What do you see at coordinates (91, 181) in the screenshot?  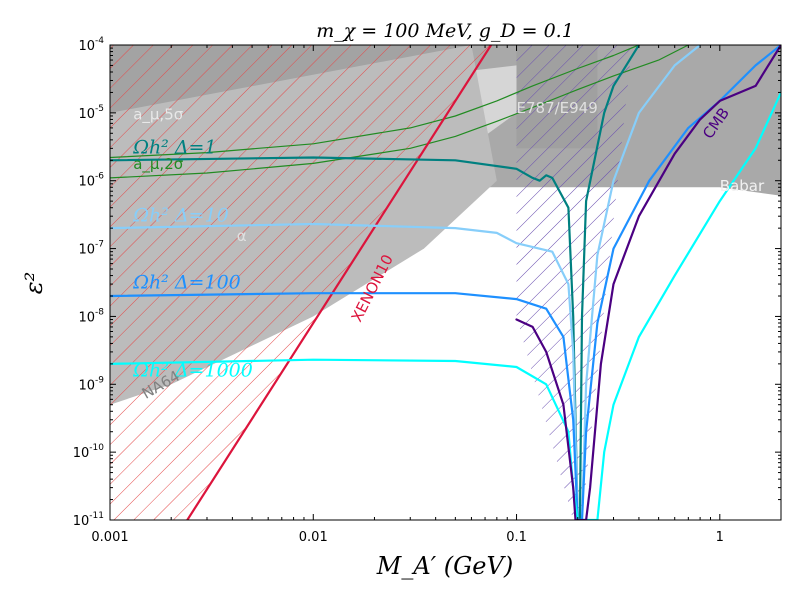 I see `y-tick-label: 10⁻⁶` at bounding box center [91, 181].